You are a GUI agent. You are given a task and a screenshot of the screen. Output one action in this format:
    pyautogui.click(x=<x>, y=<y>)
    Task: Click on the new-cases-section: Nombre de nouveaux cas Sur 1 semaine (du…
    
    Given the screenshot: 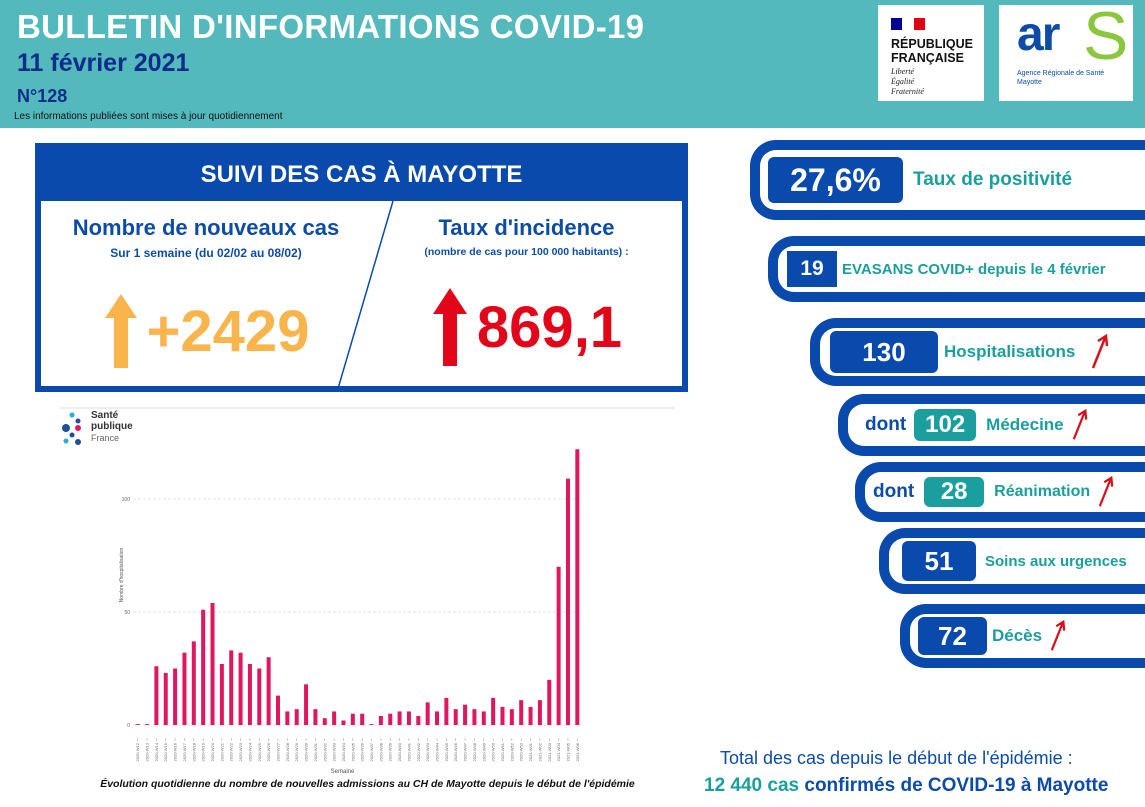 What is the action you would take?
    pyautogui.click(x=206, y=285)
    